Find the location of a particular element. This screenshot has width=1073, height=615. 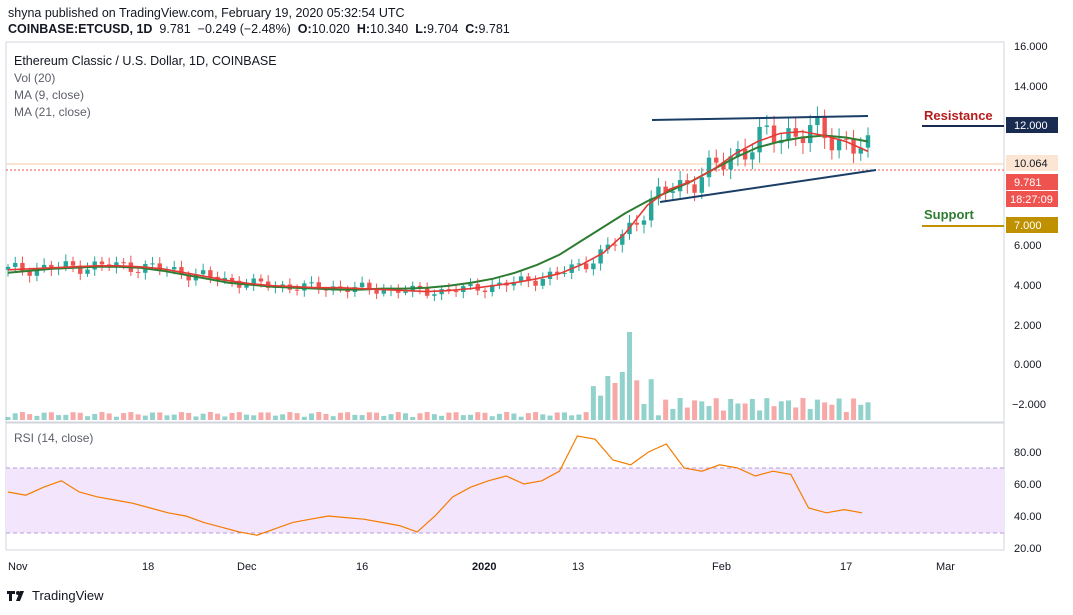

tradingview-footer: TradingView is located at coordinates (55, 595).